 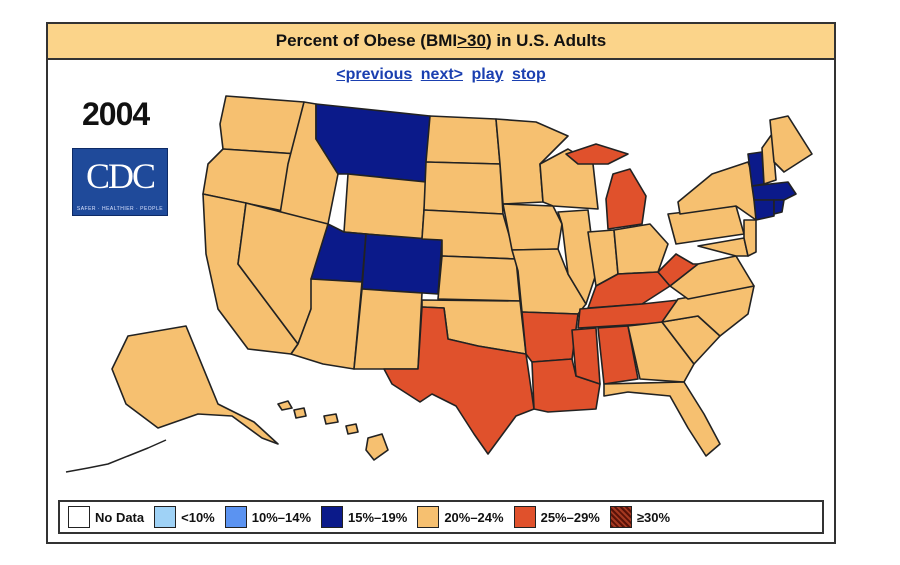 What do you see at coordinates (116, 456) in the screenshot?
I see `alaska-islands` at bounding box center [116, 456].